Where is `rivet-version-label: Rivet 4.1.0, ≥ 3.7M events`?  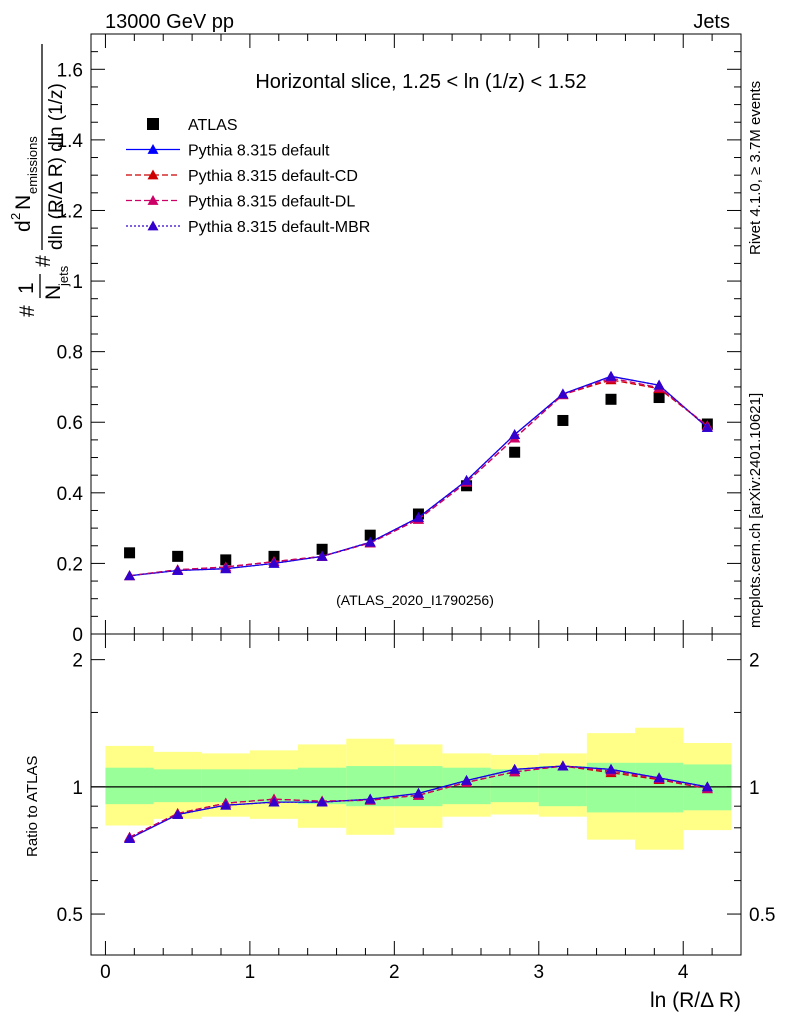
rivet-version-label: Rivet 4.1.0, ≥ 3.7M events is located at coordinates (755, 168).